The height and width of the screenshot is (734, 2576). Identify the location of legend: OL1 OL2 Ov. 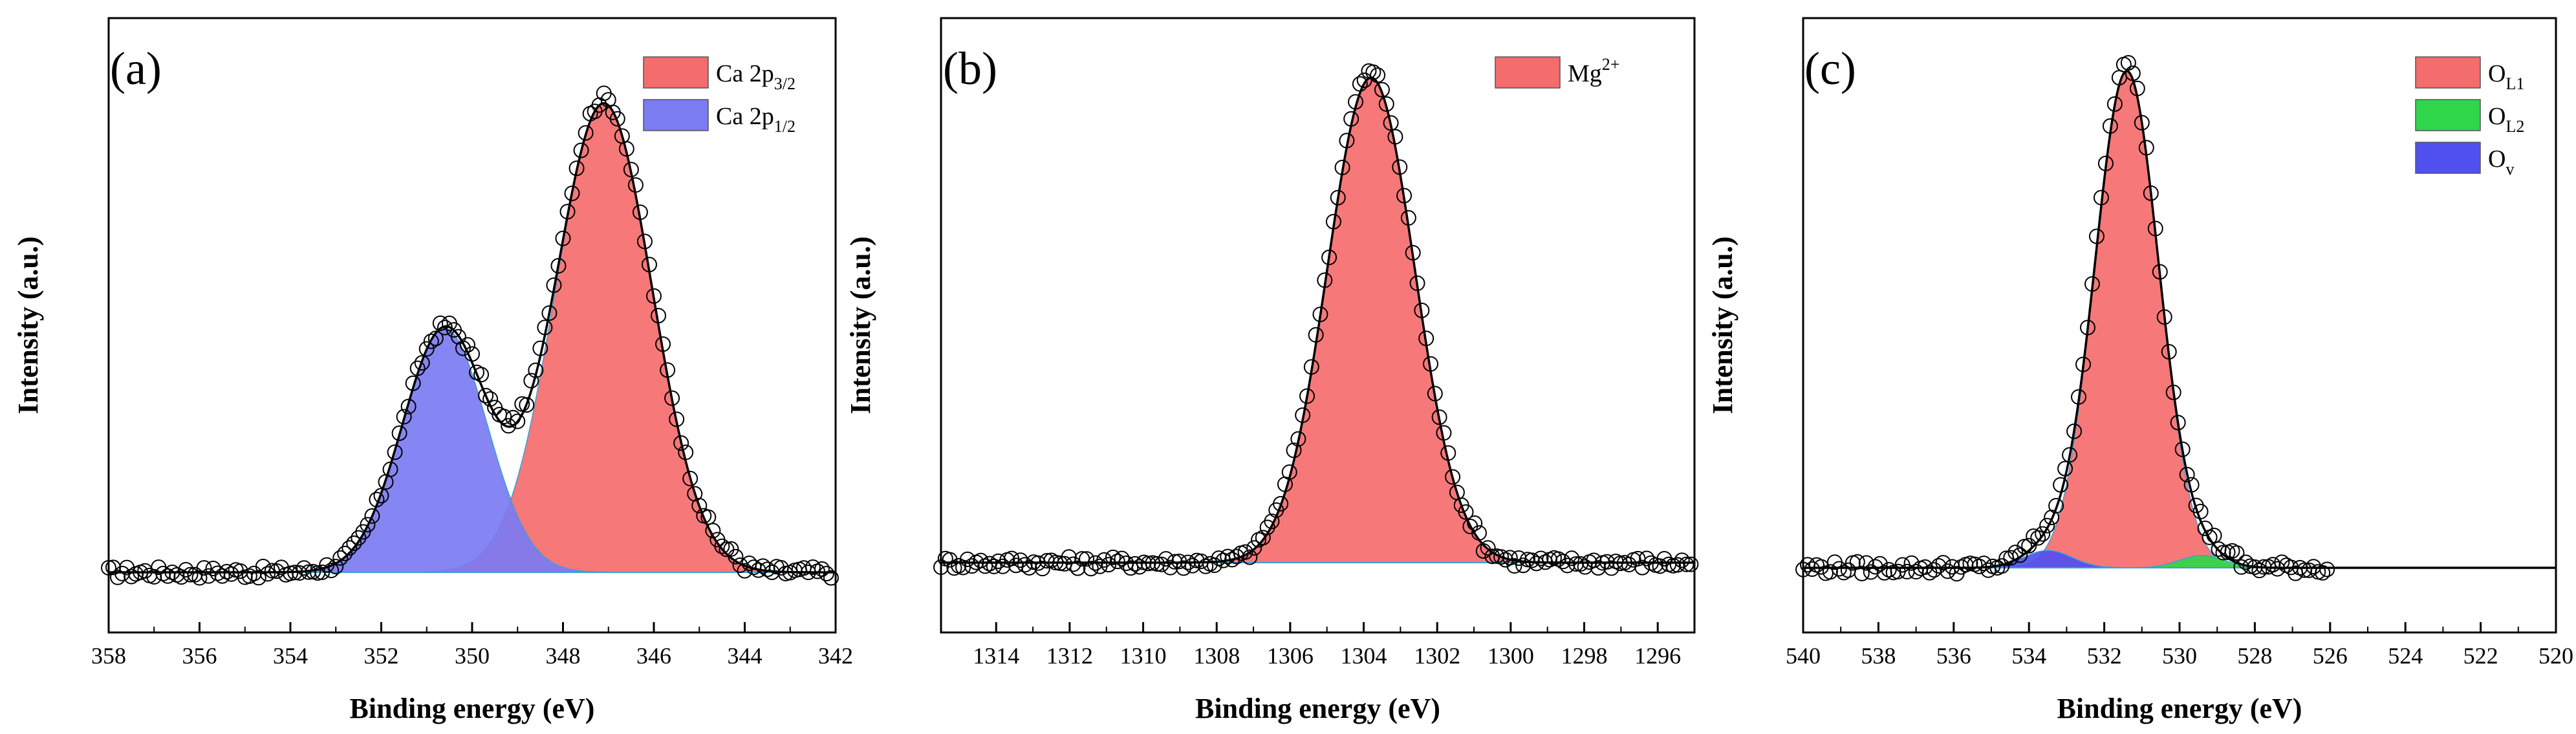
(2469, 117).